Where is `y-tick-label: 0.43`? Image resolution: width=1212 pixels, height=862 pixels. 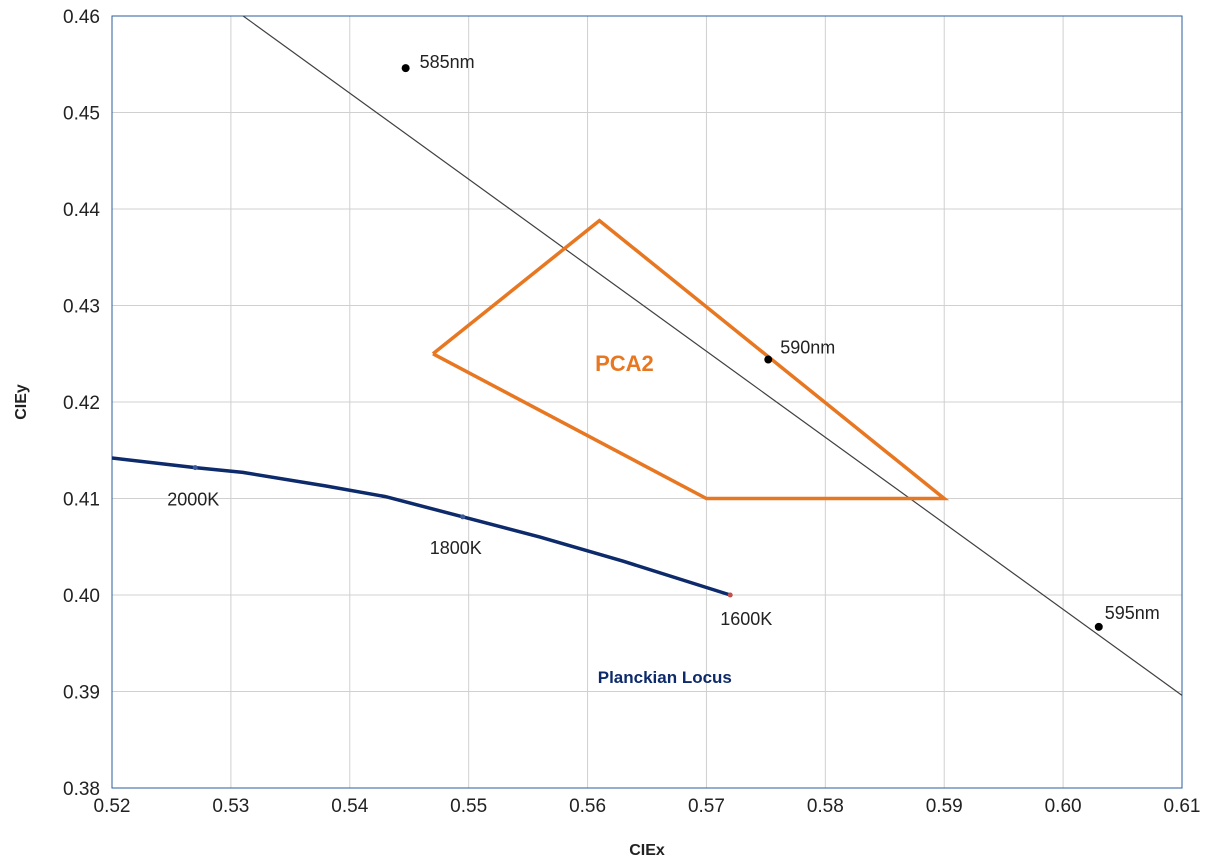
y-tick-label: 0.43 is located at coordinates (81, 307).